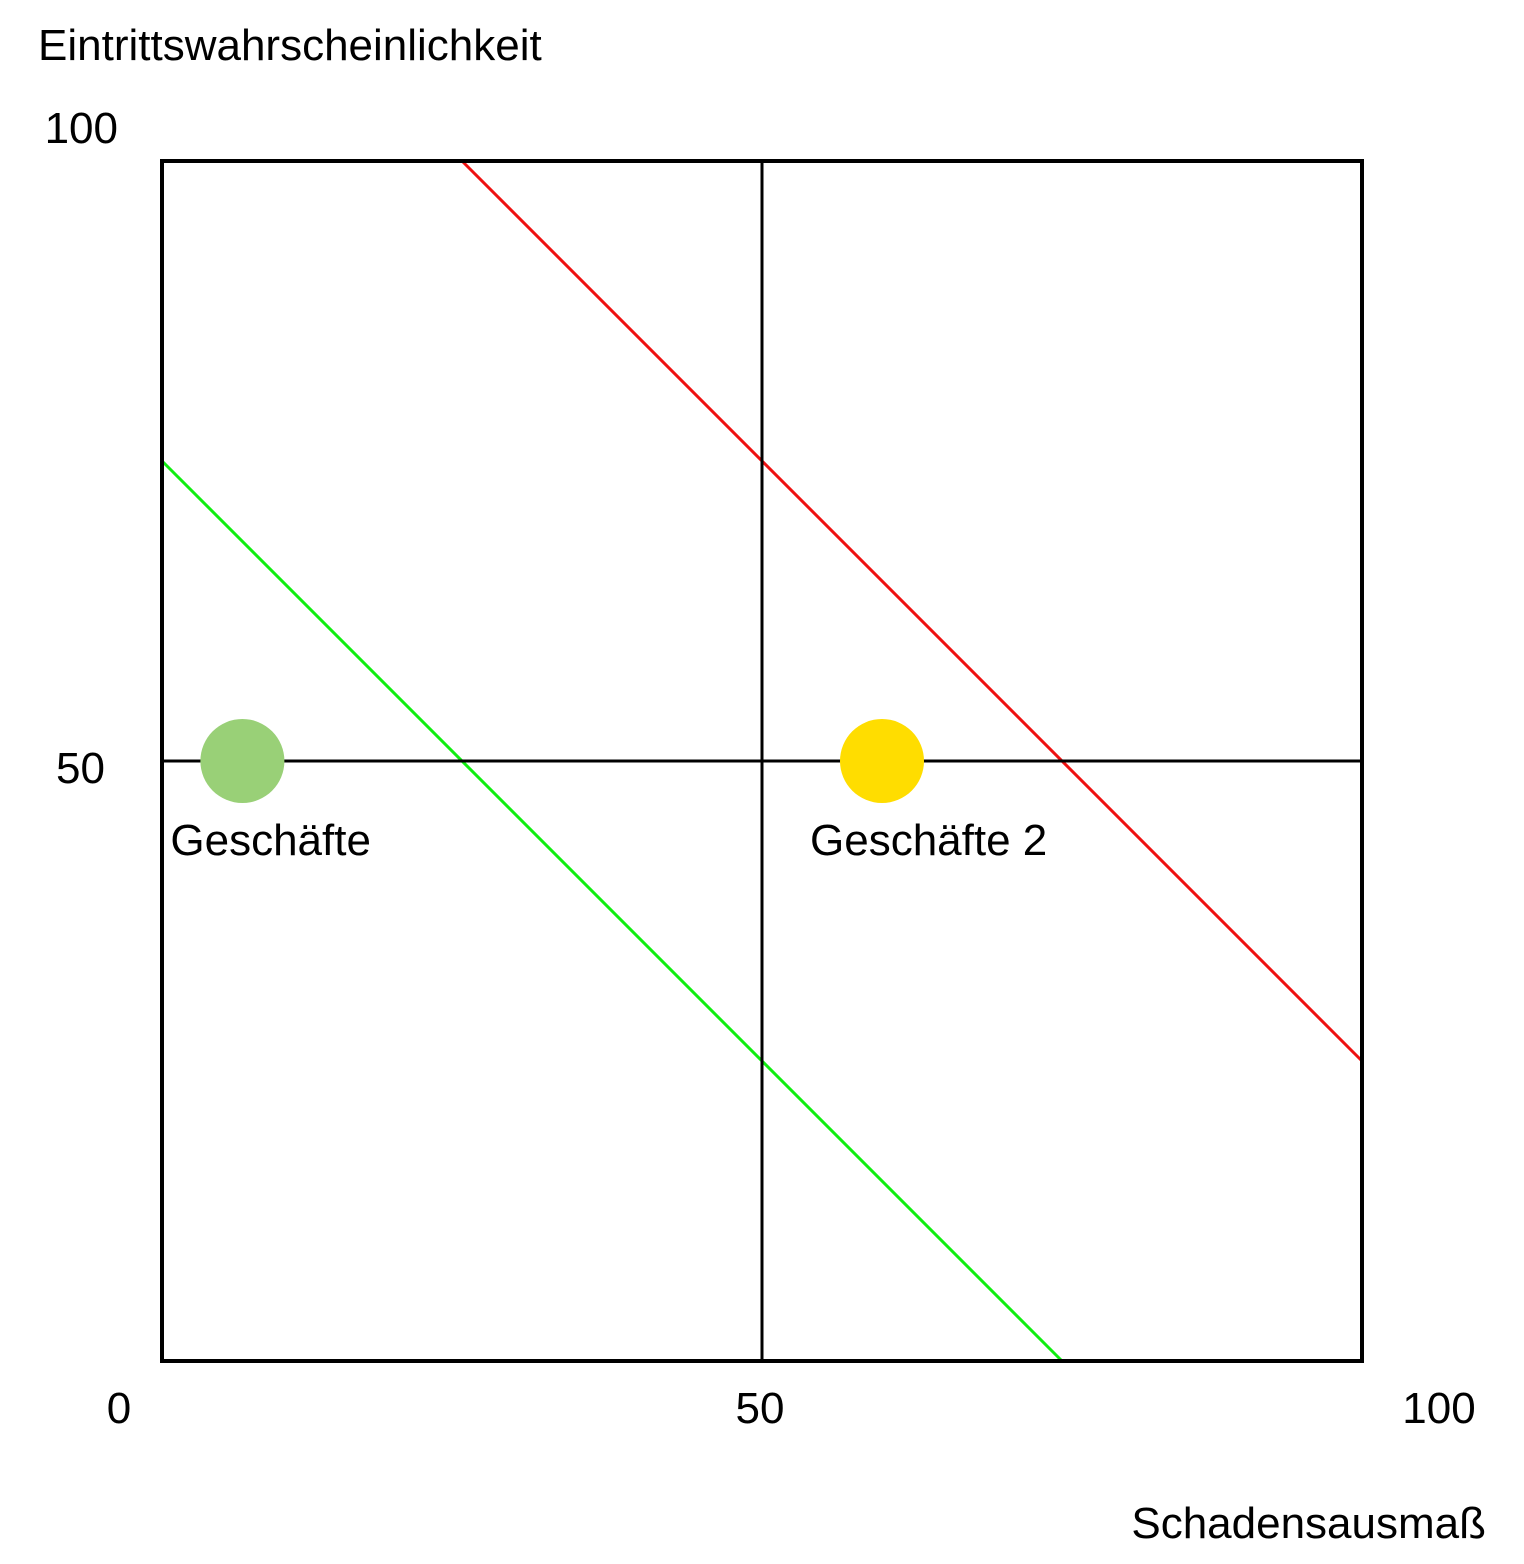  What do you see at coordinates (928, 840) in the screenshot?
I see `data-point-label-2: Geschäfte 2` at bounding box center [928, 840].